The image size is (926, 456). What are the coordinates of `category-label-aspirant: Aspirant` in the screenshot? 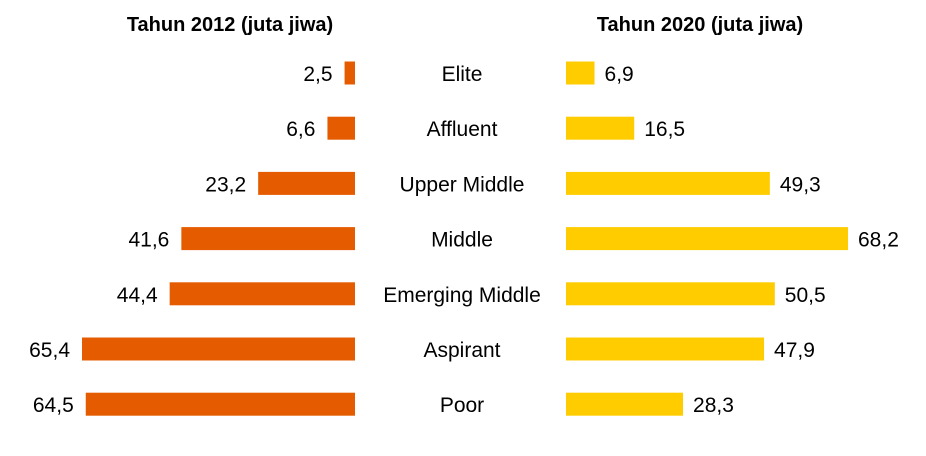 It's located at (461, 350).